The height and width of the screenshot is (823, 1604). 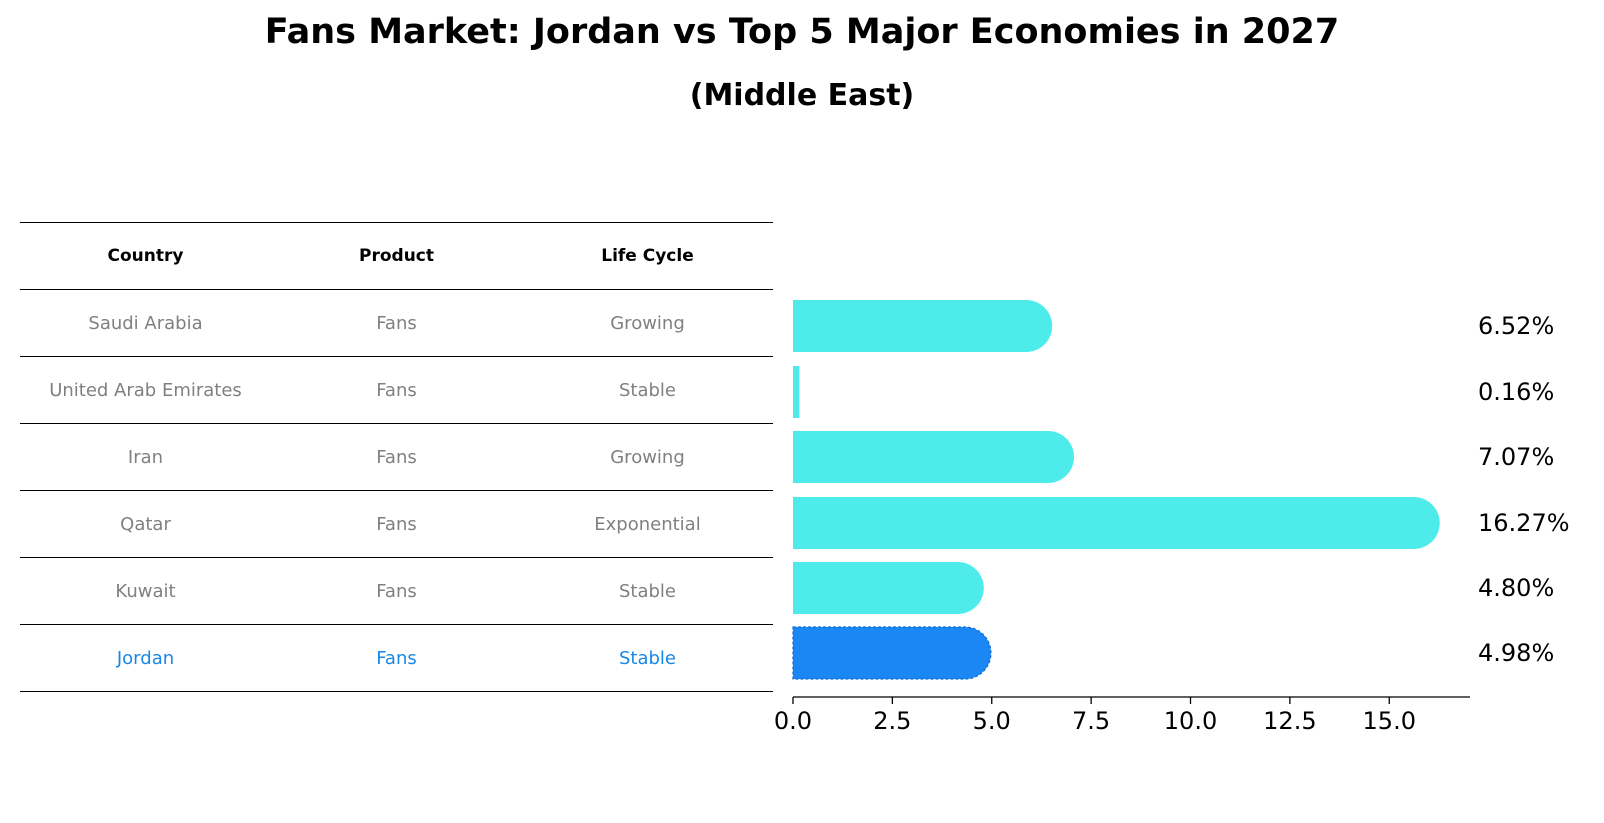 I want to click on cell-country: Iran, so click(x=145, y=457).